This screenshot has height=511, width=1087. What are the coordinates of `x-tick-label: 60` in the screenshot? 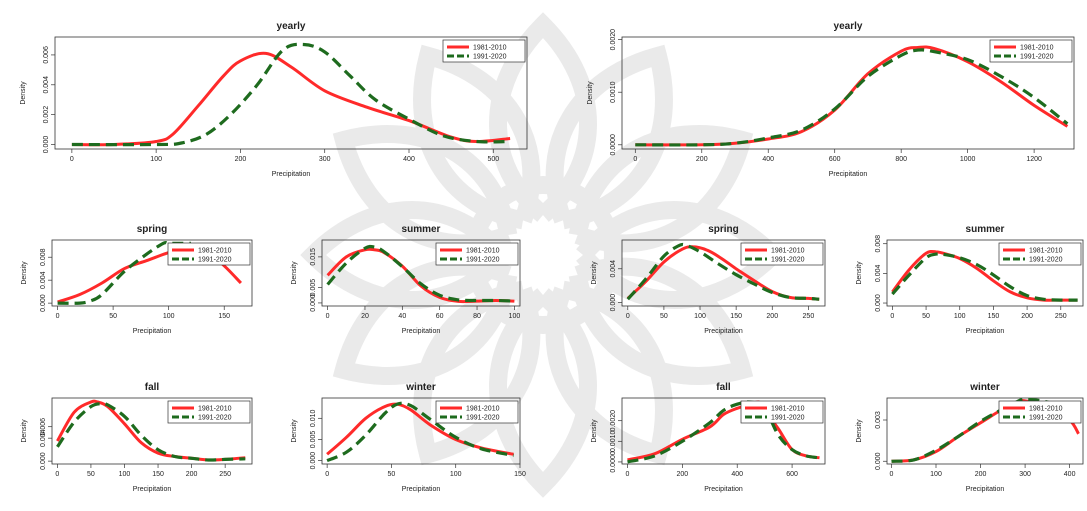 It's located at (440, 316).